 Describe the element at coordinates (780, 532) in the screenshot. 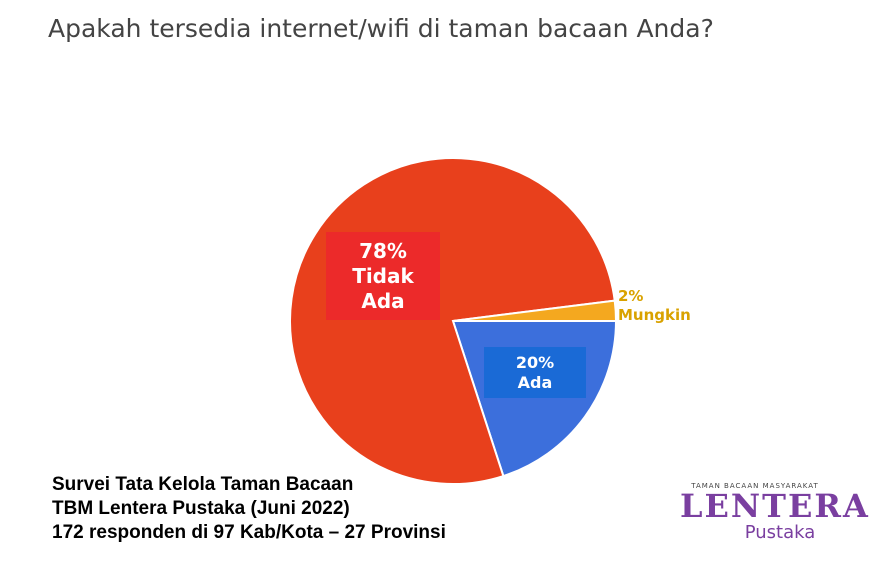

I see `logo-subname: Pustaka` at that location.